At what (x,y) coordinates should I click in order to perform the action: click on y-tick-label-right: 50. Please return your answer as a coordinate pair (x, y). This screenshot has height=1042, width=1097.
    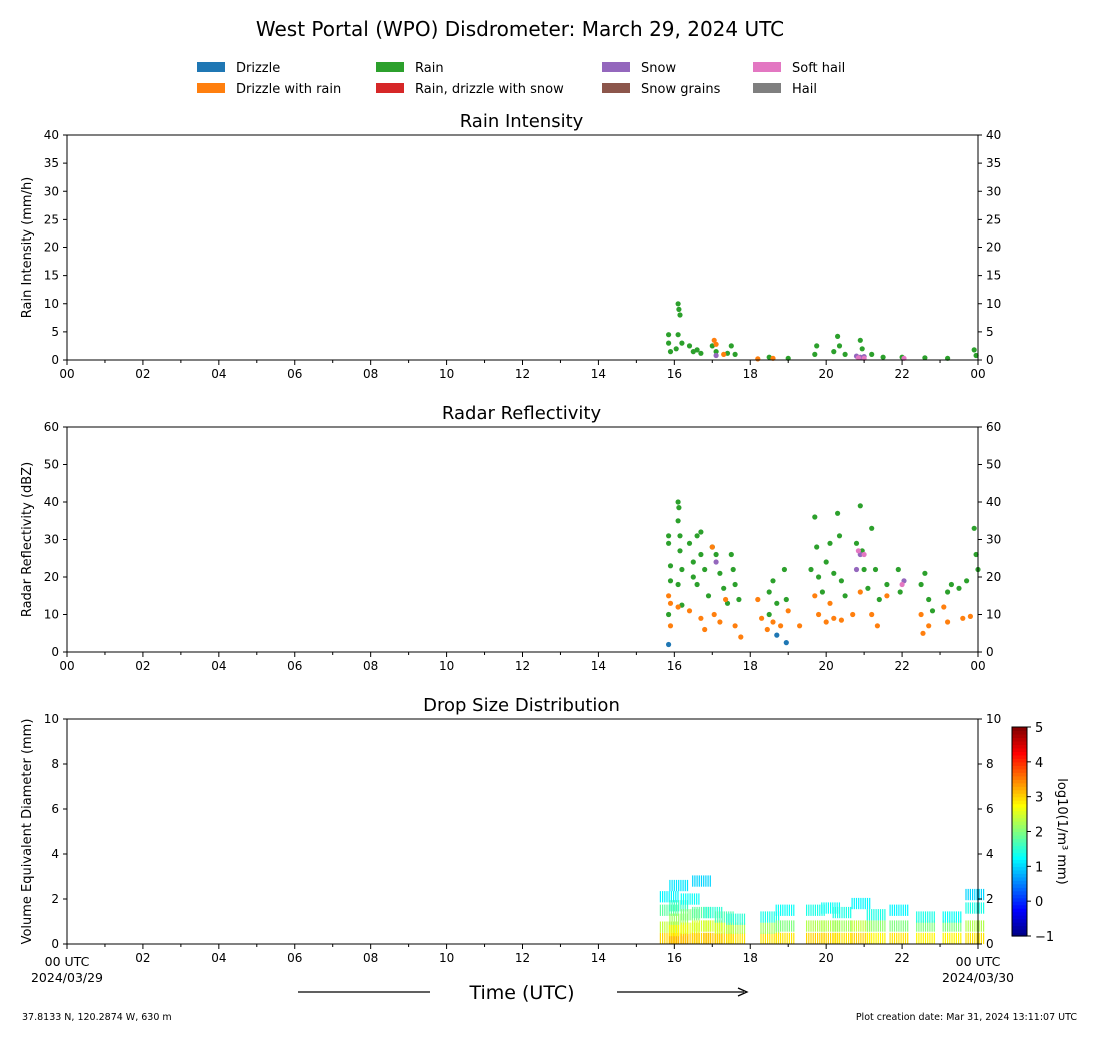
    Looking at the image, I should click on (993, 465).